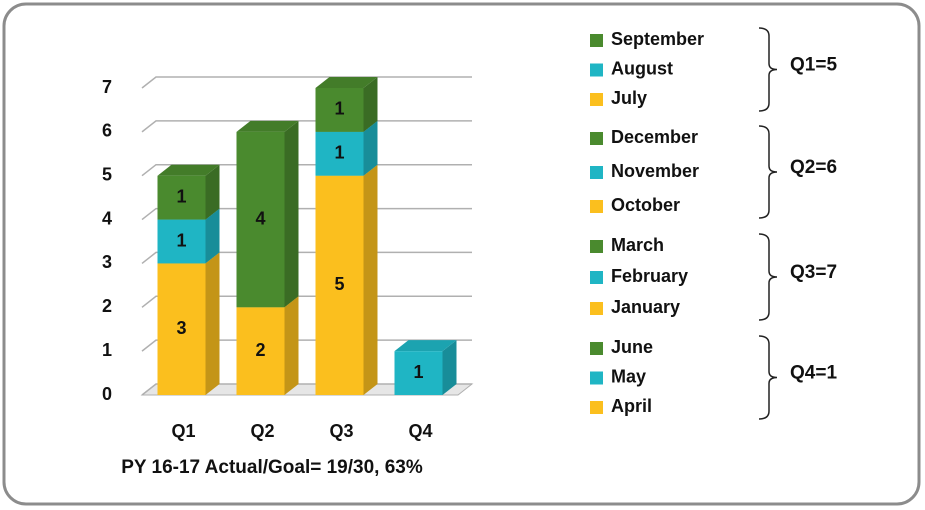 Image resolution: width=925 pixels, height=510 pixels. Describe the element at coordinates (341, 431) in the screenshot. I see `x-tick-label: Q3` at that location.